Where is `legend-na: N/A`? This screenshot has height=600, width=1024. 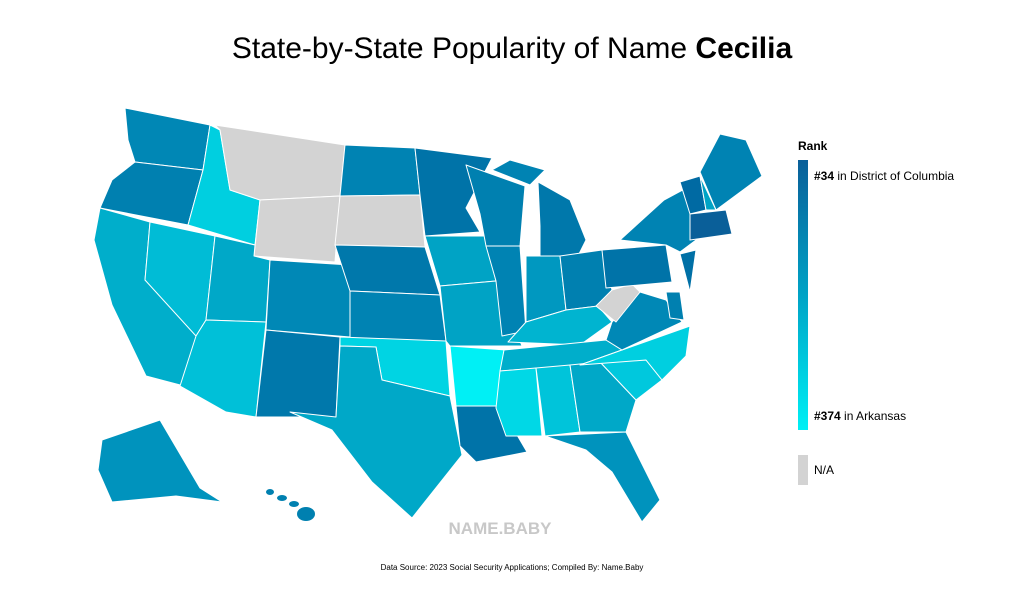
legend-na: N/A is located at coordinates (824, 470).